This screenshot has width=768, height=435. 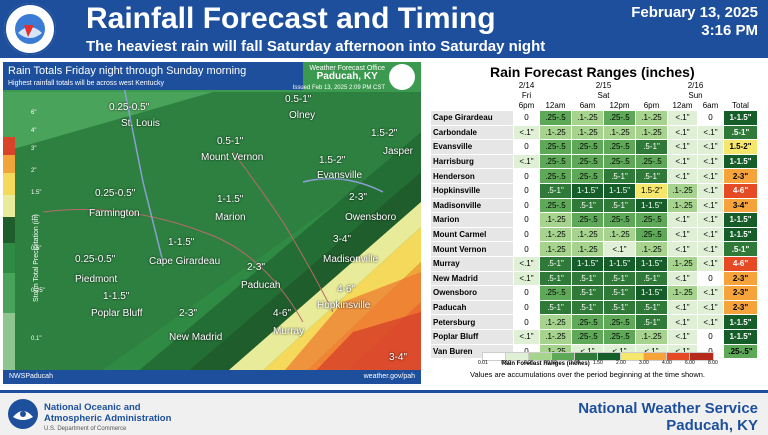 I want to click on forecast-title: Rain Forecast Ranges (inches), so click(x=592, y=72).